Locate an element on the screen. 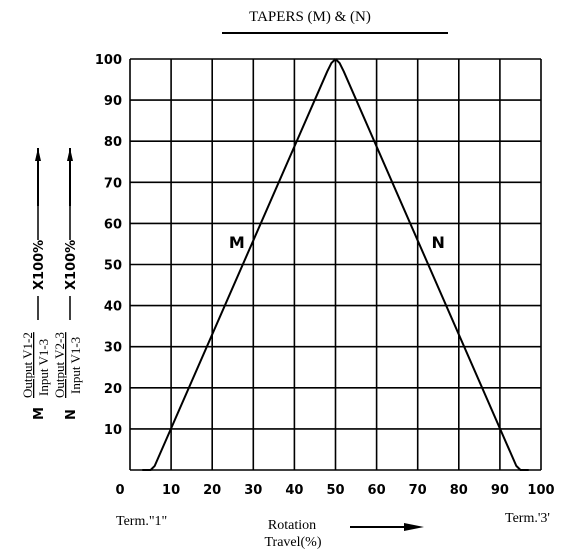 This screenshot has width=566, height=551. y-label-n-denominator: Input V1-3 is located at coordinates (75, 365).